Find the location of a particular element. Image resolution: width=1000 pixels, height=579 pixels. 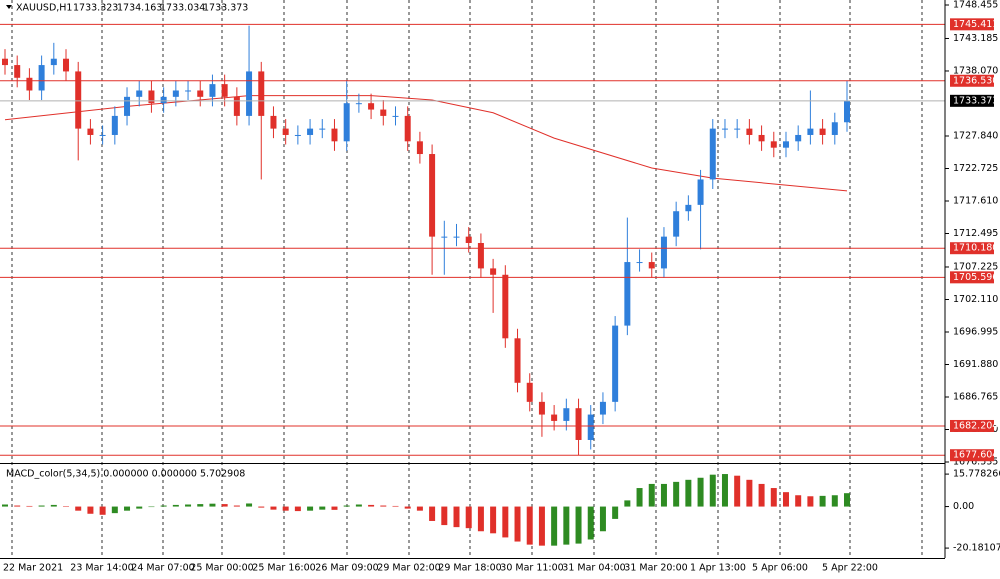

level-label: 1705.596 is located at coordinates (975, 277).